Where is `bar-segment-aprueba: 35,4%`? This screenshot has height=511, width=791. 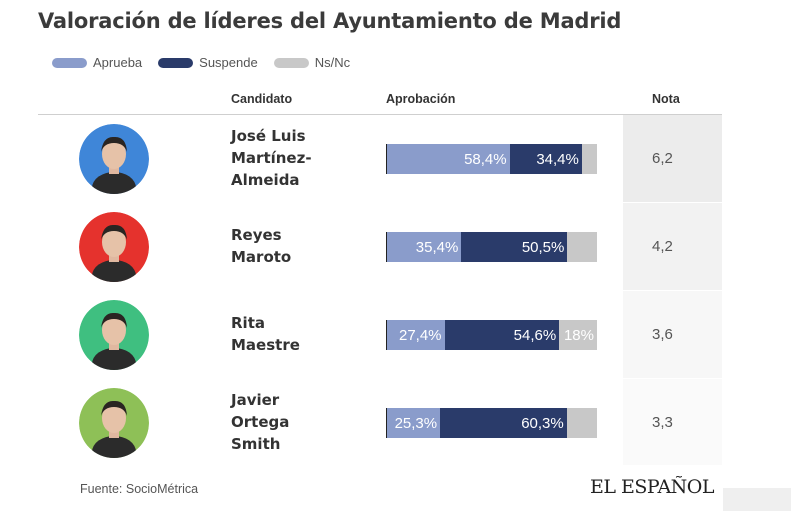
bar-segment-aprueba: 35,4% is located at coordinates (424, 247).